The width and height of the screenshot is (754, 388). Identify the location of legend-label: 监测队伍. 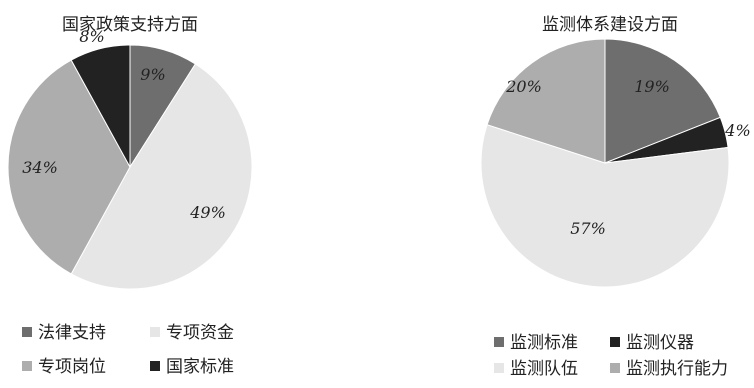
(544, 369).